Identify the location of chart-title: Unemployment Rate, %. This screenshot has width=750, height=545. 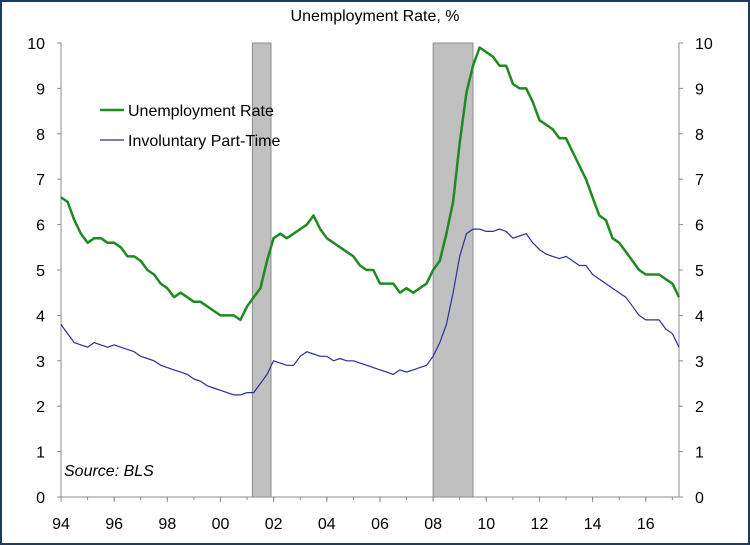
(375, 16).